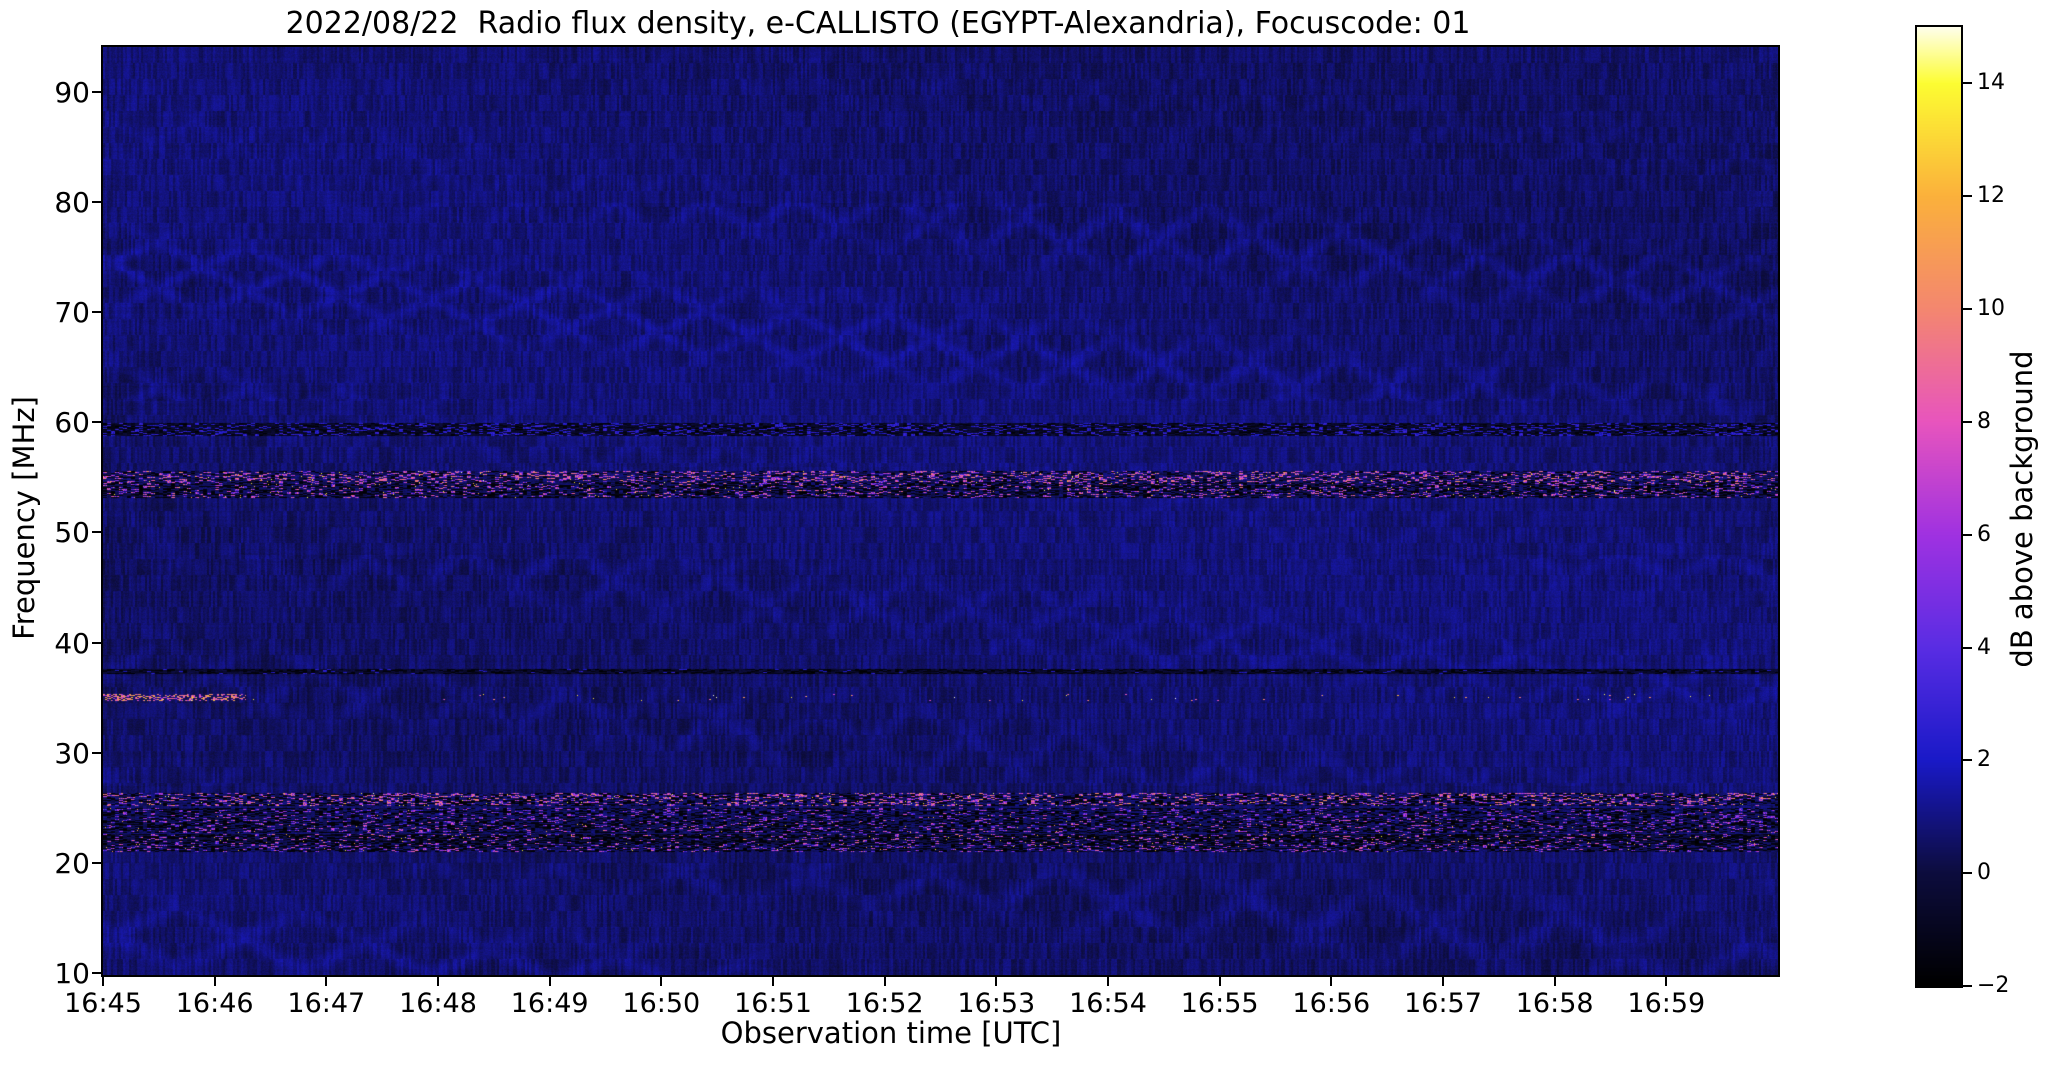 The width and height of the screenshot is (2047, 1067). I want to click on y-axis-tick-label: 10, so click(72, 973).